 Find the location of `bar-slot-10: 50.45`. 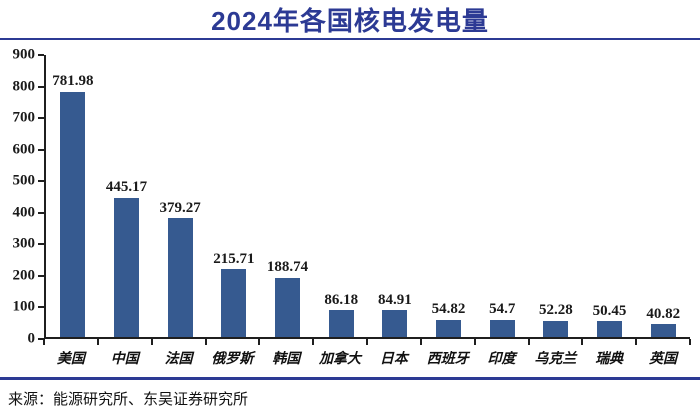

bar-slot-10: 50.45 is located at coordinates (610, 196).